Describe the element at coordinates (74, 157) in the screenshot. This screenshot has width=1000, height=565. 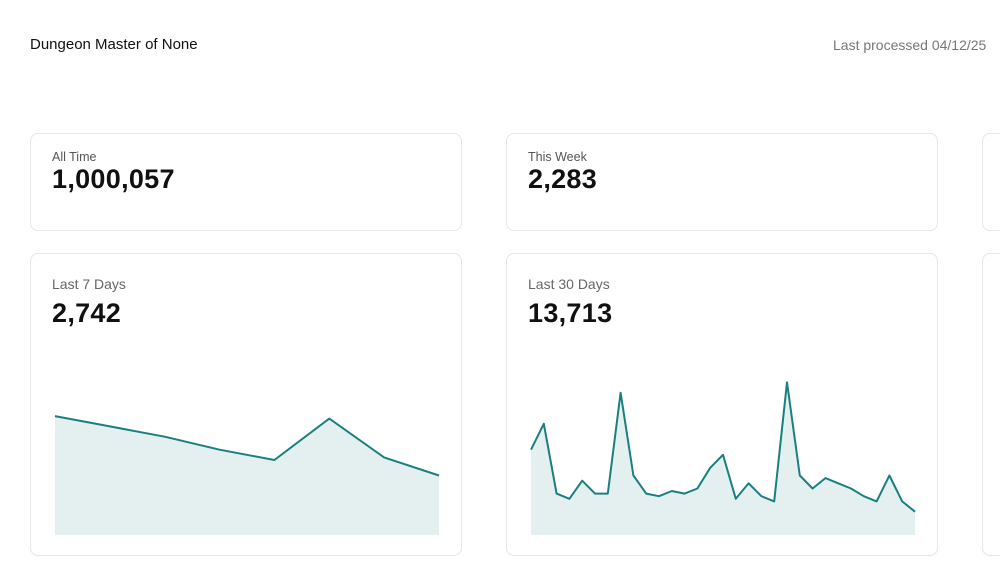
I see `card-label: All Time` at that location.